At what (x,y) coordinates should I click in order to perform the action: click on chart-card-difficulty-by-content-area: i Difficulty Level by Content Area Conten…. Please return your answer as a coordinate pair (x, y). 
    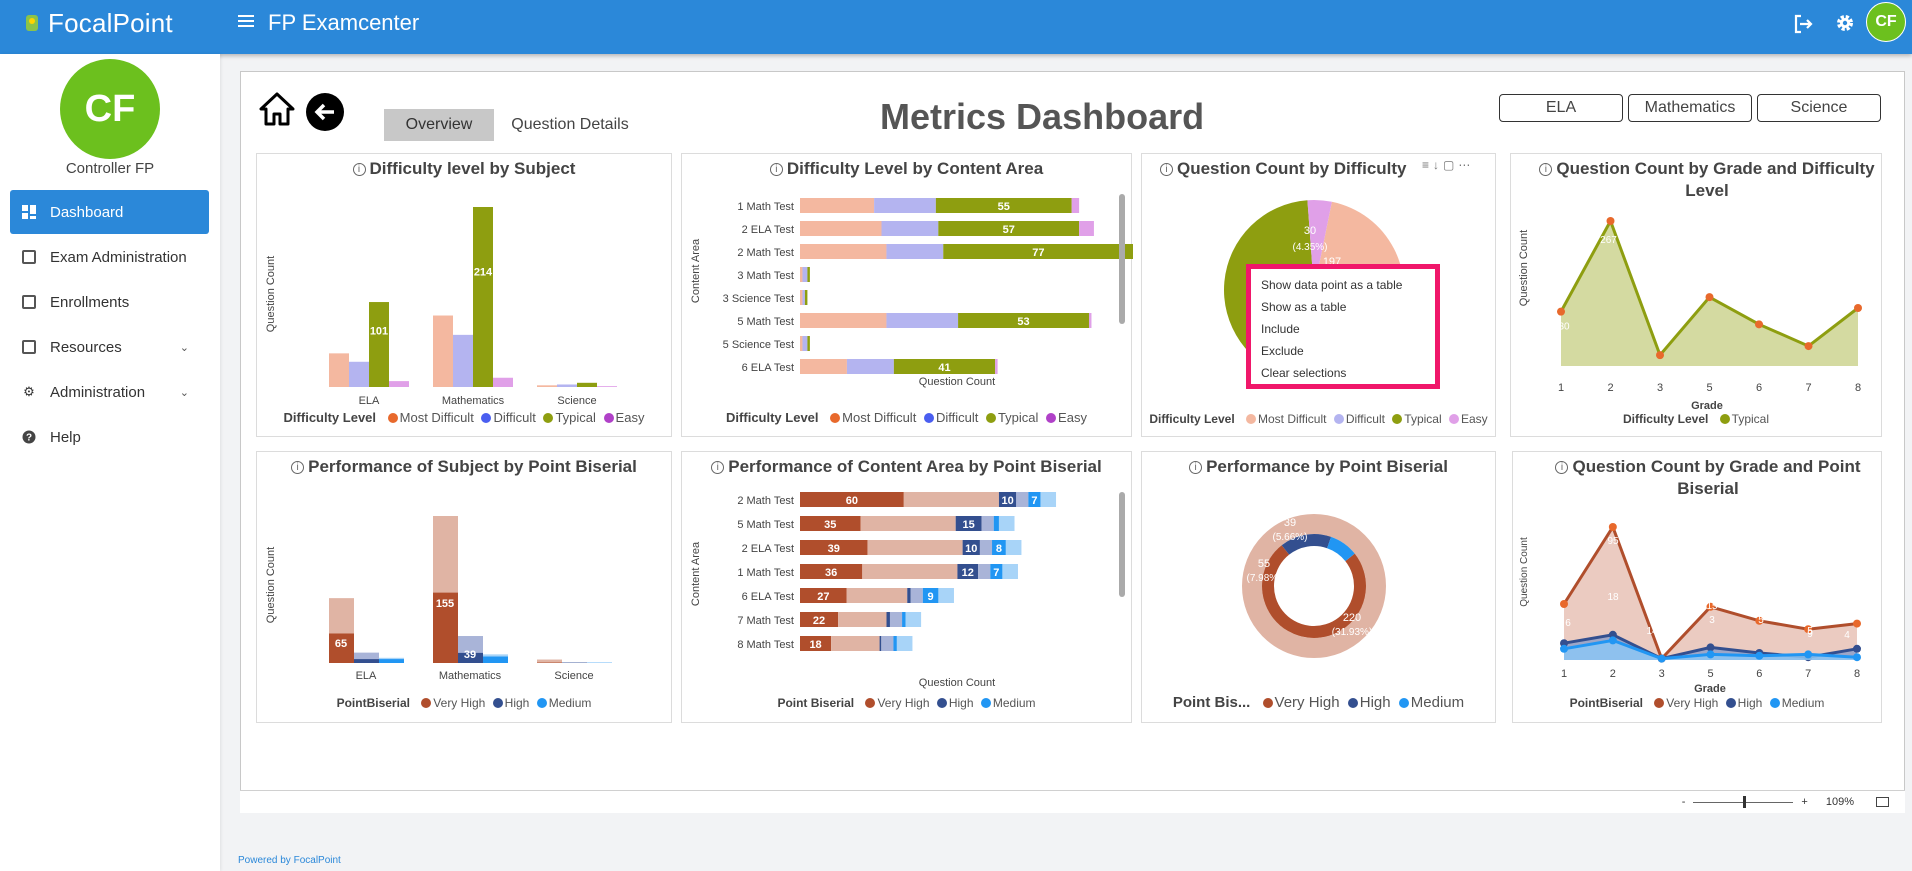
    Looking at the image, I should click on (907, 295).